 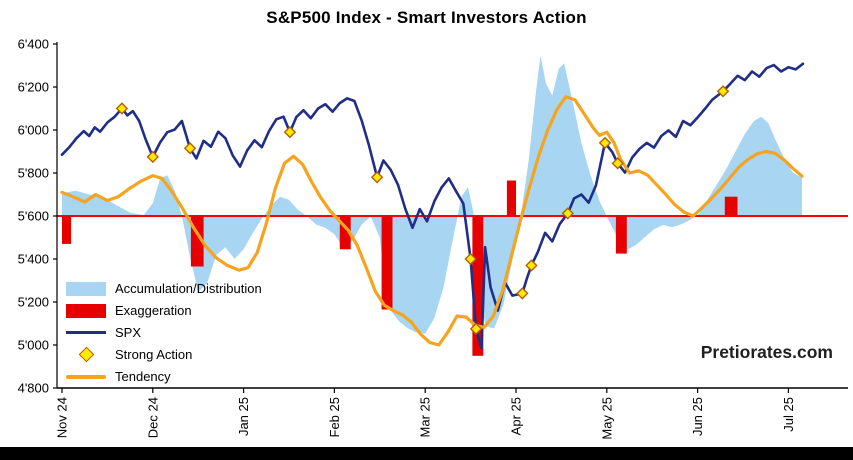 I want to click on legend-item-accumulation-distribution: Accumulation/Distribution, so click(x=164, y=288).